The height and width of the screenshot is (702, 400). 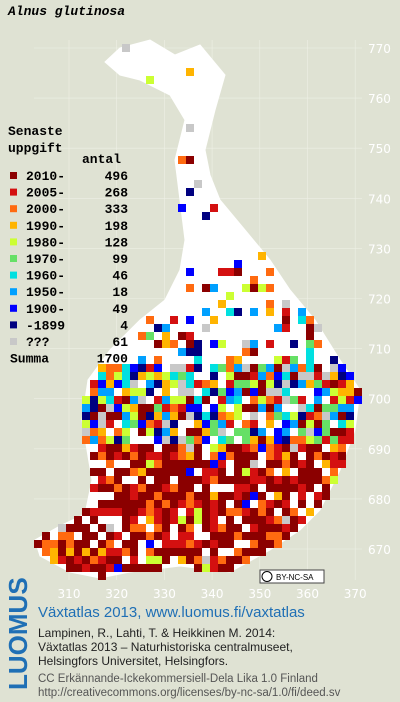 I want to click on legend-label: 1990-, so click(x=45, y=226).